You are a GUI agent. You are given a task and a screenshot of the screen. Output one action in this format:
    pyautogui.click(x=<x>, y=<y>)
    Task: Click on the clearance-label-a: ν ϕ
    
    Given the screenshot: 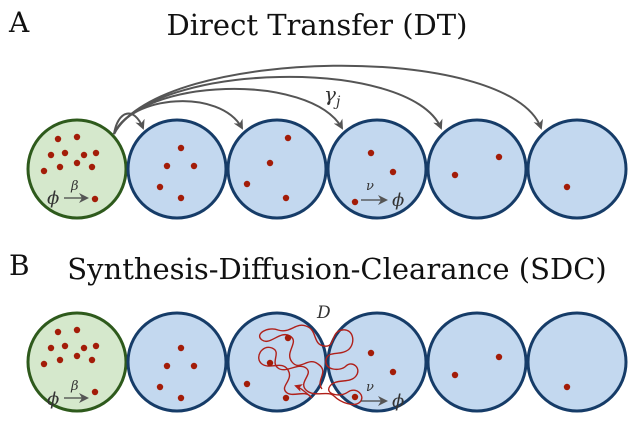 What is the action you would take?
    pyautogui.click(x=382, y=195)
    